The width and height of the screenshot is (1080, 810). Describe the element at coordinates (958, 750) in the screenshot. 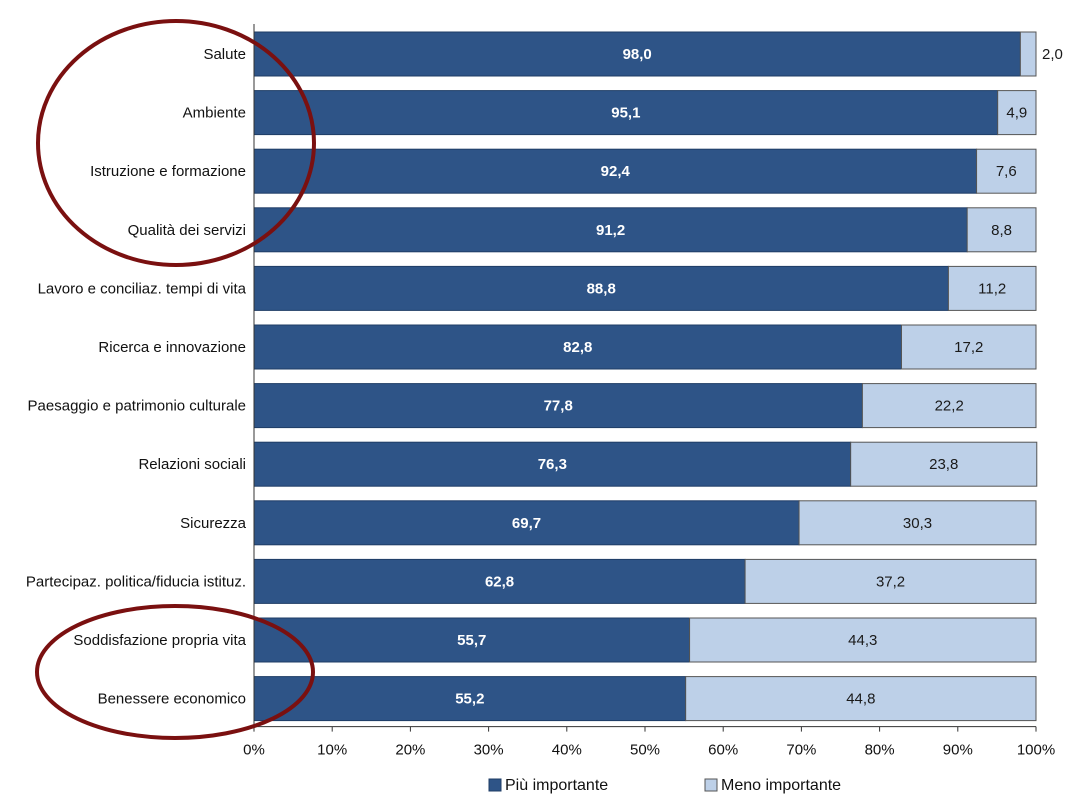

I see `x-tick-label: 90%` at that location.